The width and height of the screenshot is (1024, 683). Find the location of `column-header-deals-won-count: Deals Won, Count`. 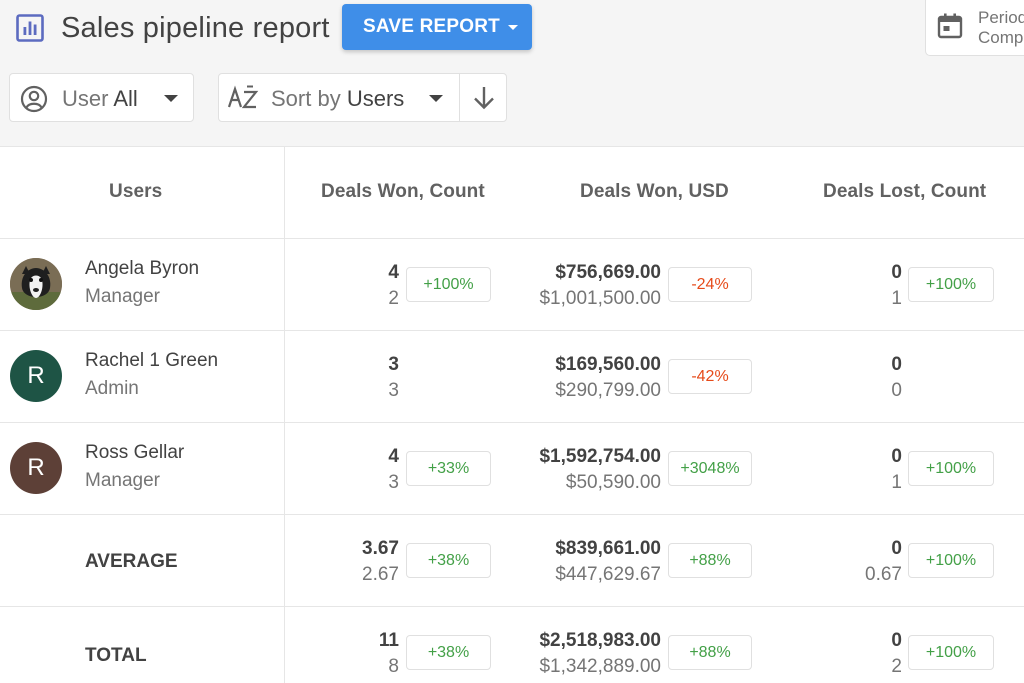

column-header-deals-won-count: Deals Won, Count is located at coordinates (403, 191).